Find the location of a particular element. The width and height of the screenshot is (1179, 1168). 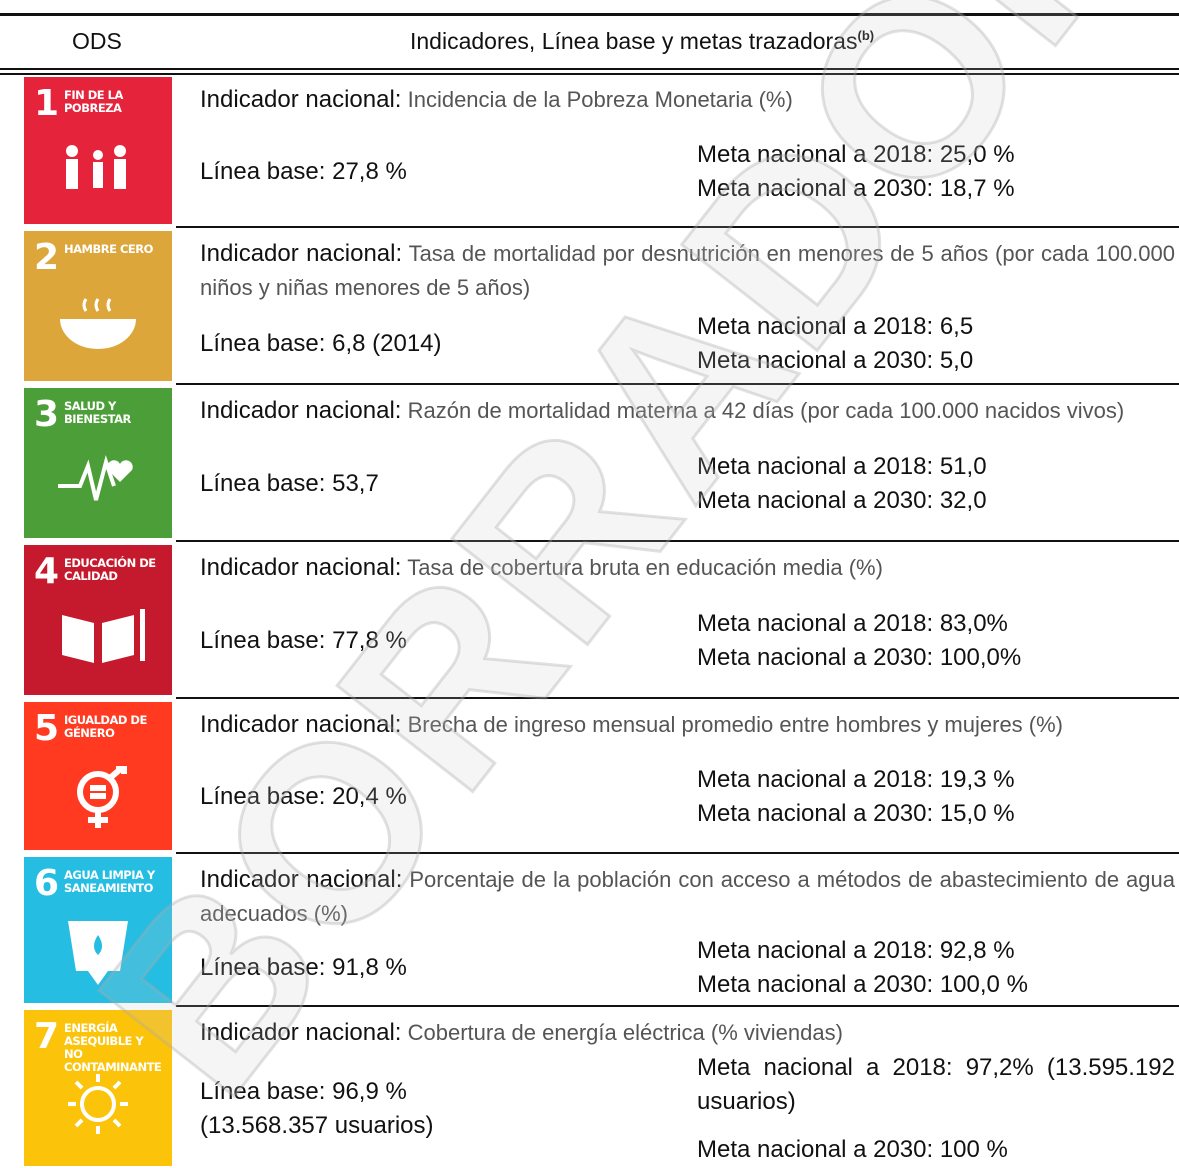

sdg-label: Energía asequible y no contaminante is located at coordinates (113, 1047).